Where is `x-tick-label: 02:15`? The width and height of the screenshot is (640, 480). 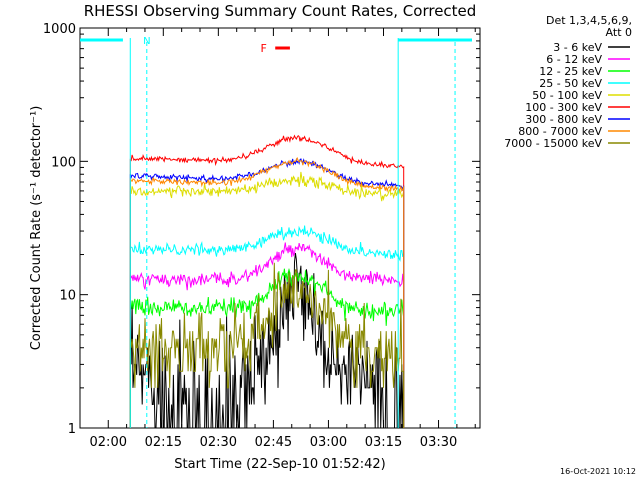 x-tick-label: 02:15 is located at coordinates (163, 442).